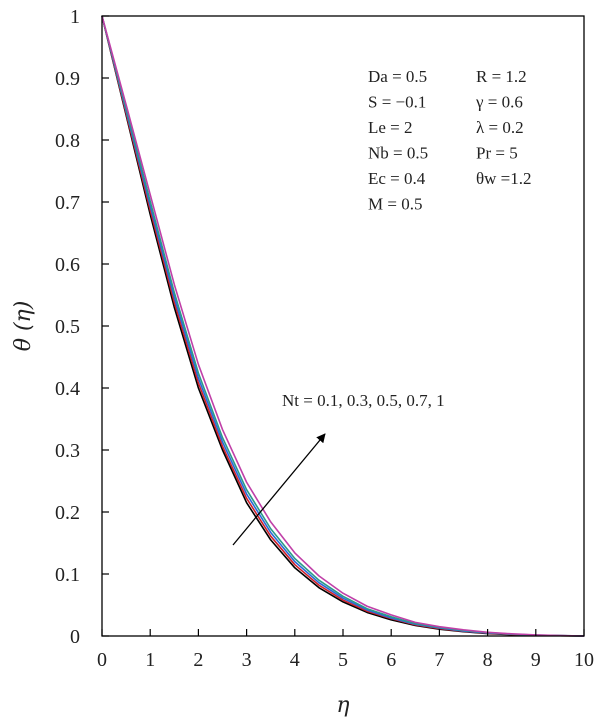 The width and height of the screenshot is (600, 721). I want to click on y-tick-label: 0.6, so click(67, 265).